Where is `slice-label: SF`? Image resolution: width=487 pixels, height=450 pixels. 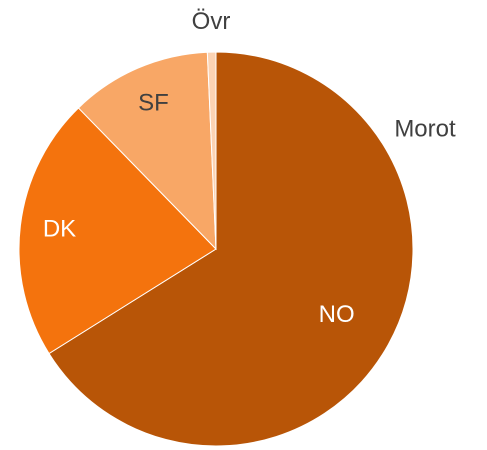
slice-label: SF is located at coordinates (153, 103).